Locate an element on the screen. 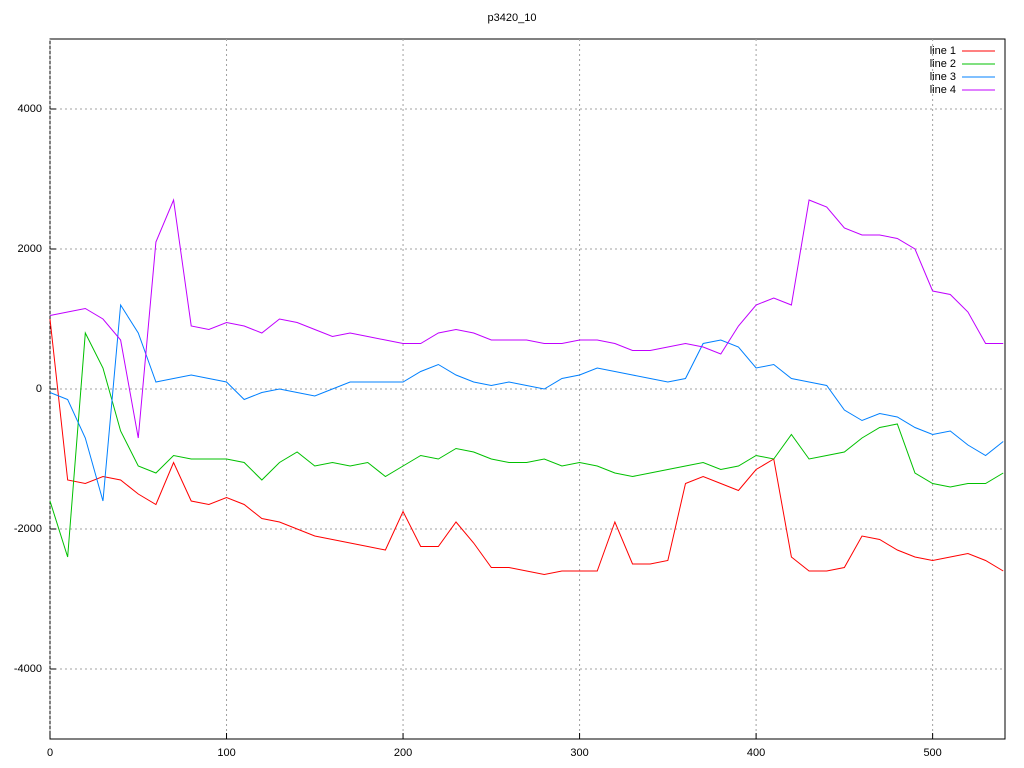 This screenshot has width=1024, height=768. y-tick-label: -2000 is located at coordinates (28, 529).